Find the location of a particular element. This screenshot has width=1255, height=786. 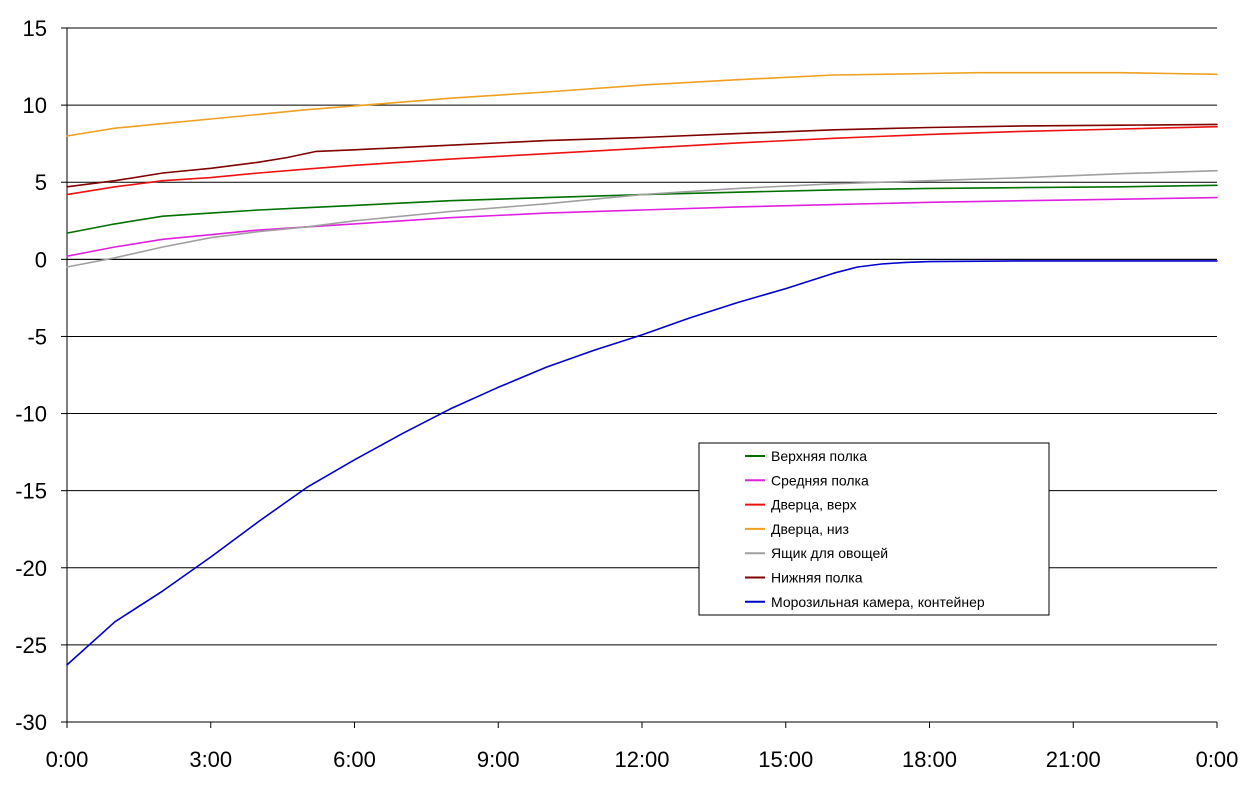

y-tick-label: -20 is located at coordinates (31, 568).